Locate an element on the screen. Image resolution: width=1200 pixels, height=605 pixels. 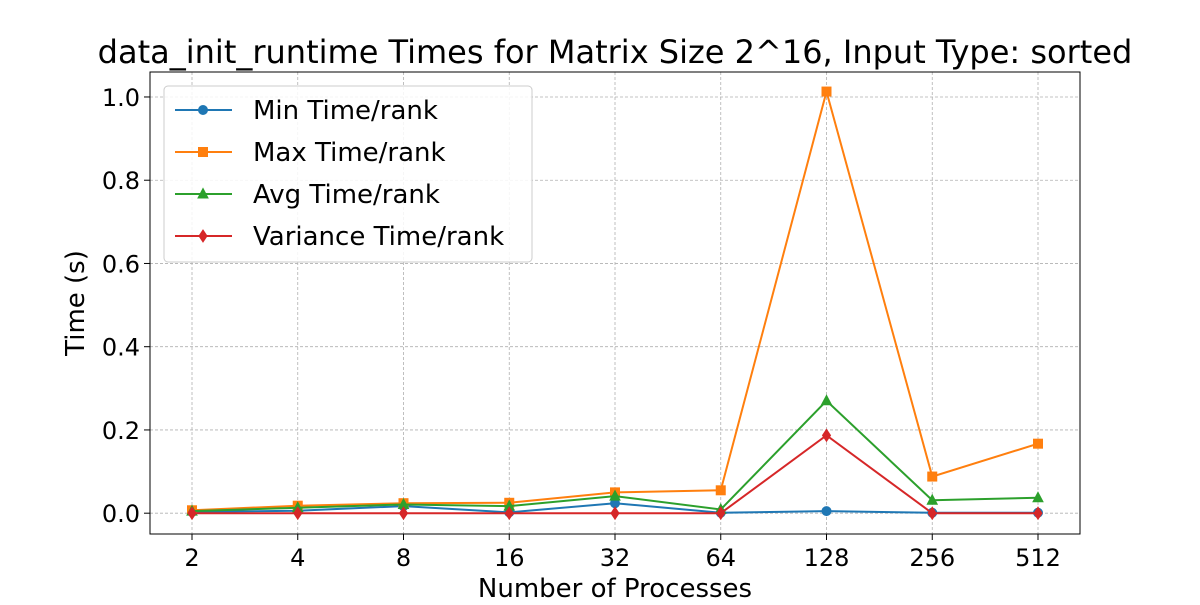
legend-entry: Min Time/rank is located at coordinates (306, 111).